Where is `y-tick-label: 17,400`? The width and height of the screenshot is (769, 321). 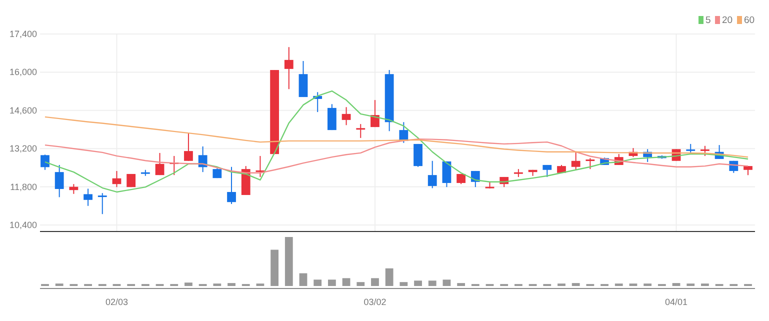
y-tick-label: 17,400 is located at coordinates (23, 34).